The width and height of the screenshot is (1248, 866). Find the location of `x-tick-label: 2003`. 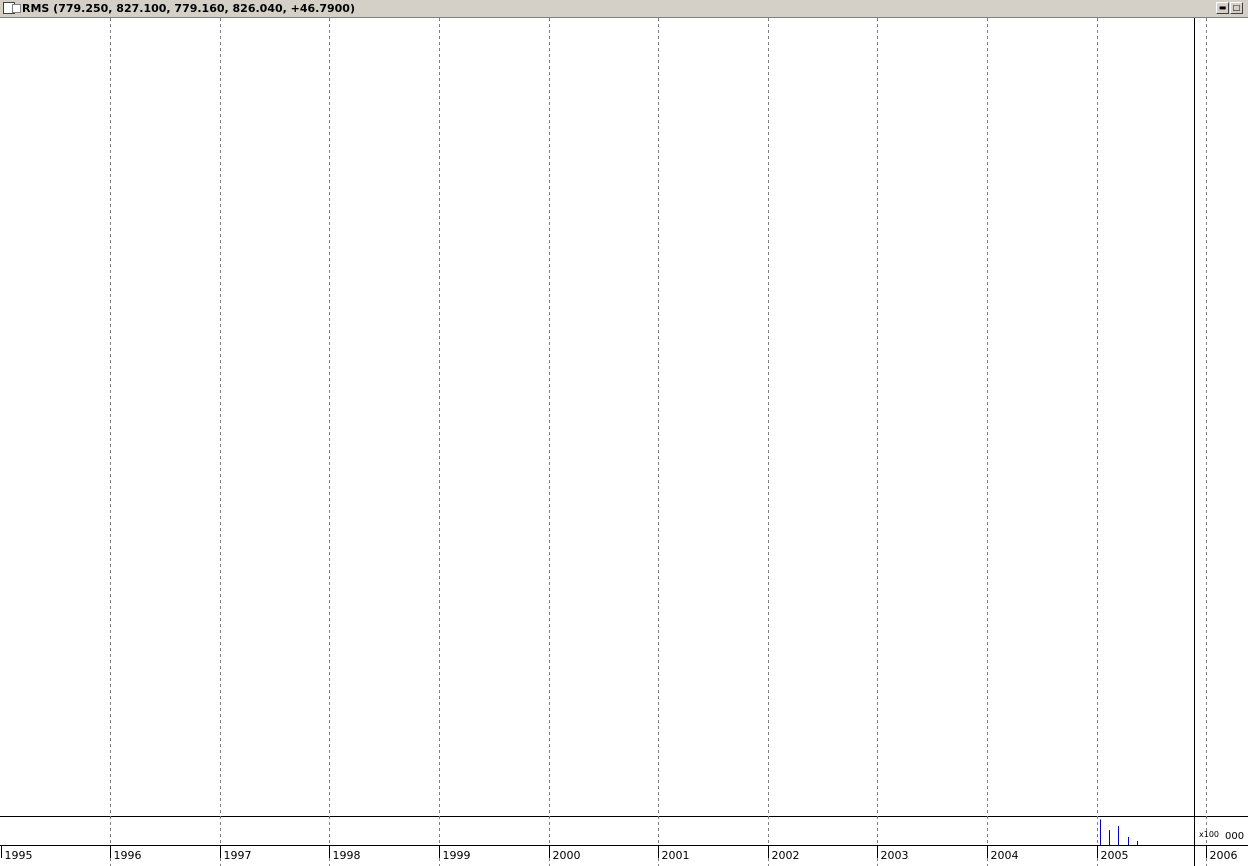

x-tick-label: 2003 is located at coordinates (895, 855).